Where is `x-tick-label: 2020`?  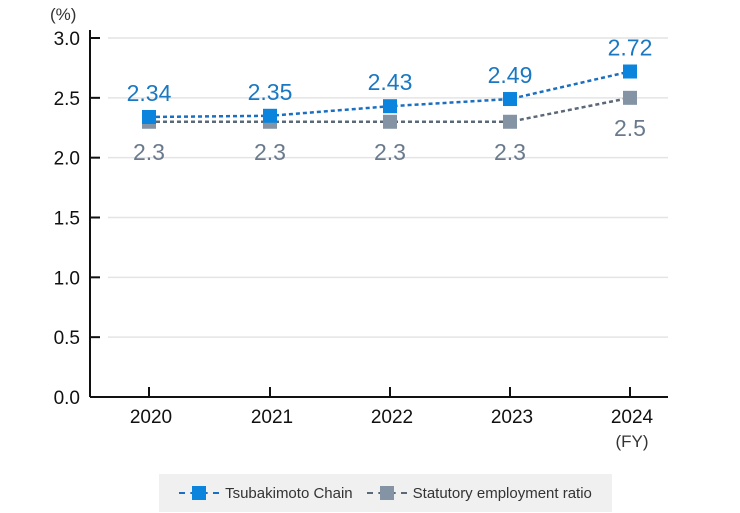 x-tick-label: 2020 is located at coordinates (151, 417).